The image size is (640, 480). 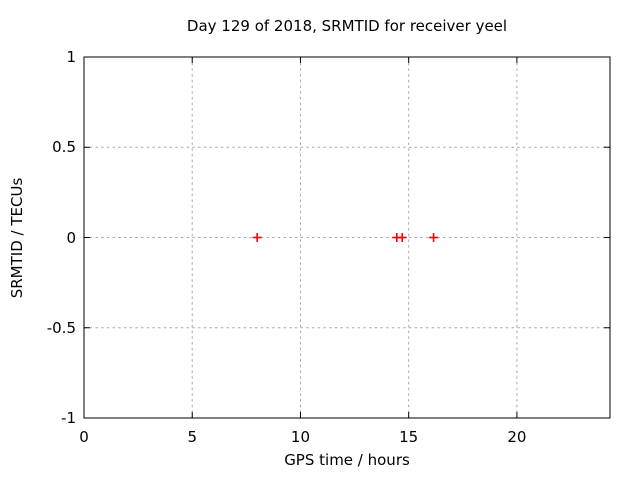 I want to click on x-tick-label: 0, so click(x=84, y=437).